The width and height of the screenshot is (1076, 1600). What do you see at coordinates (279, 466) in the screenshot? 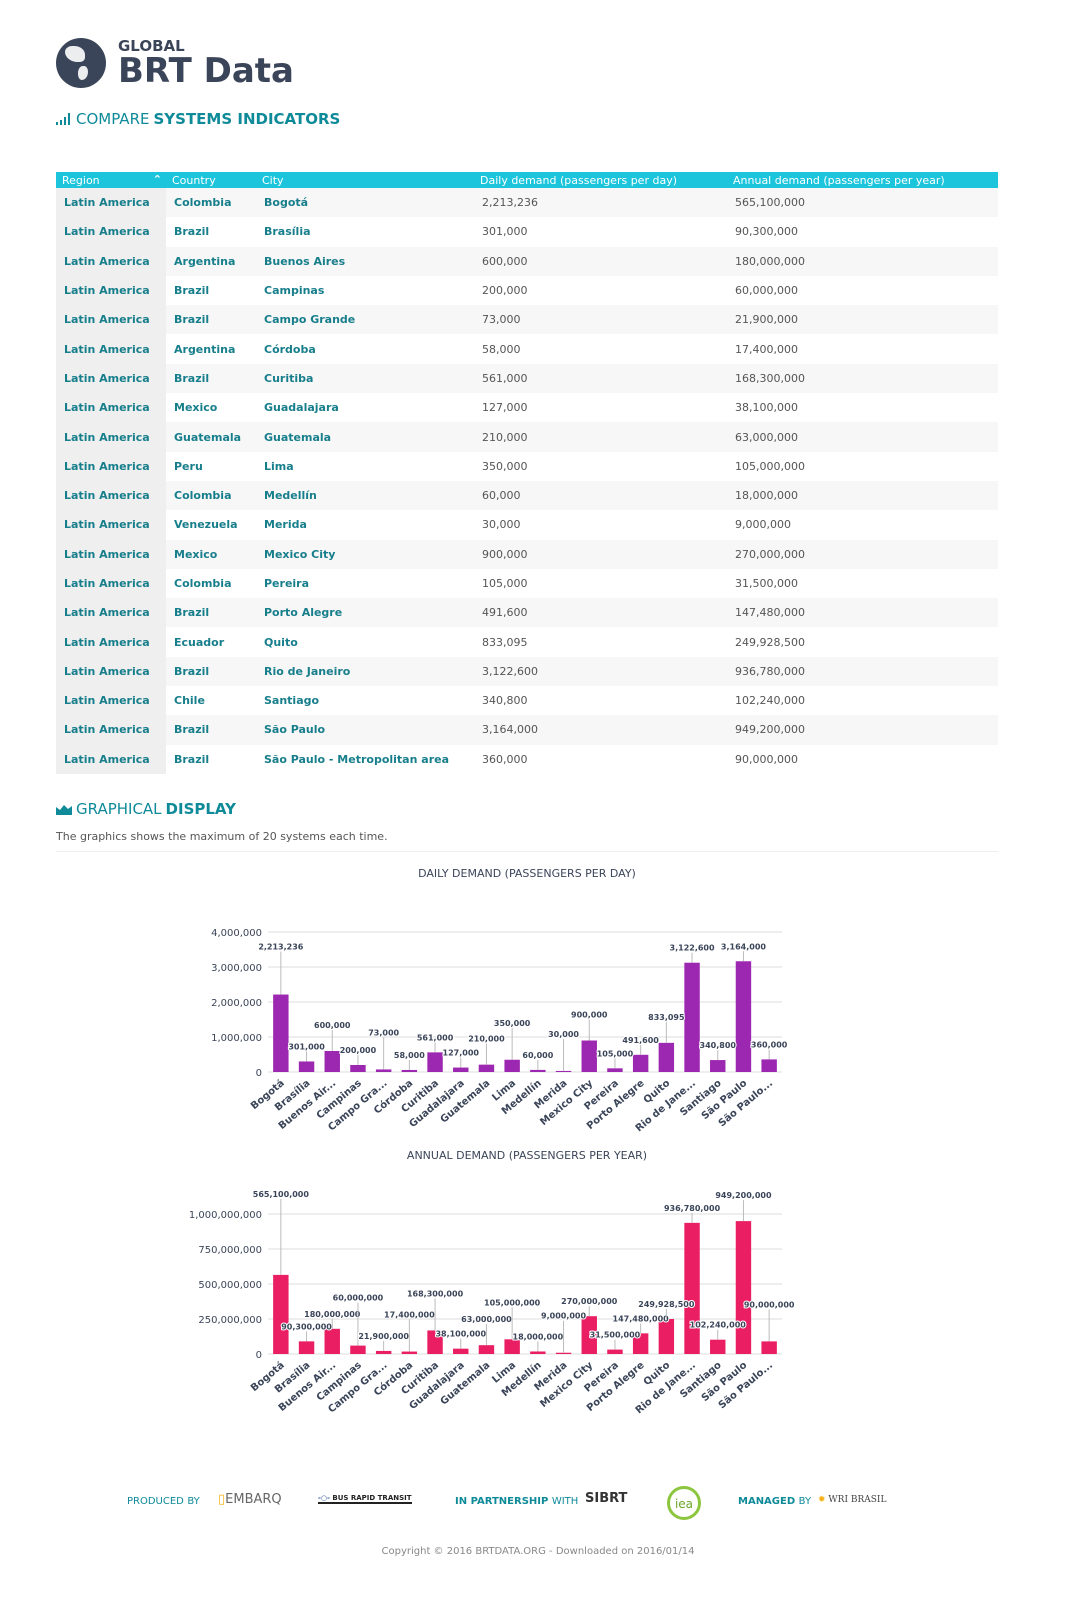
I see `city-cell: Lima` at bounding box center [279, 466].